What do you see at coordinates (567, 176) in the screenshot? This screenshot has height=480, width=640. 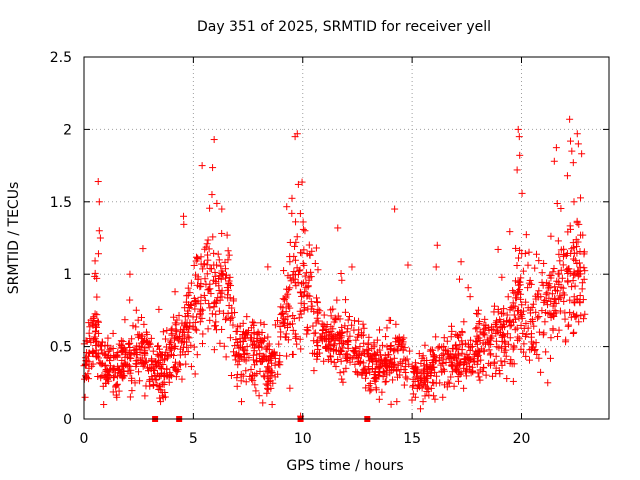 I see `data-point-1927` at bounding box center [567, 176].